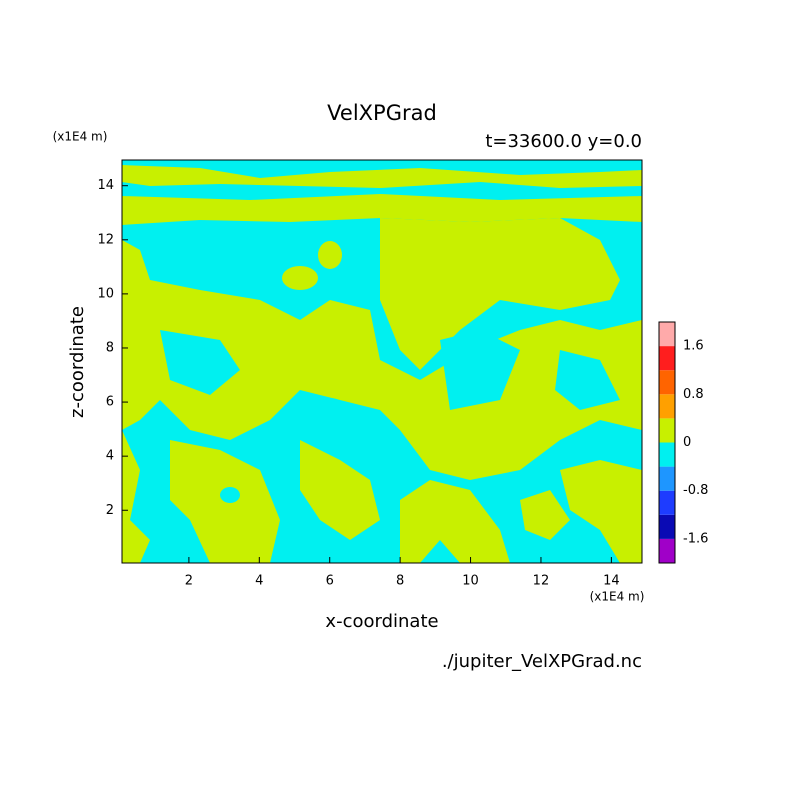  I want to click on x-tick-label: 2, so click(189, 581).